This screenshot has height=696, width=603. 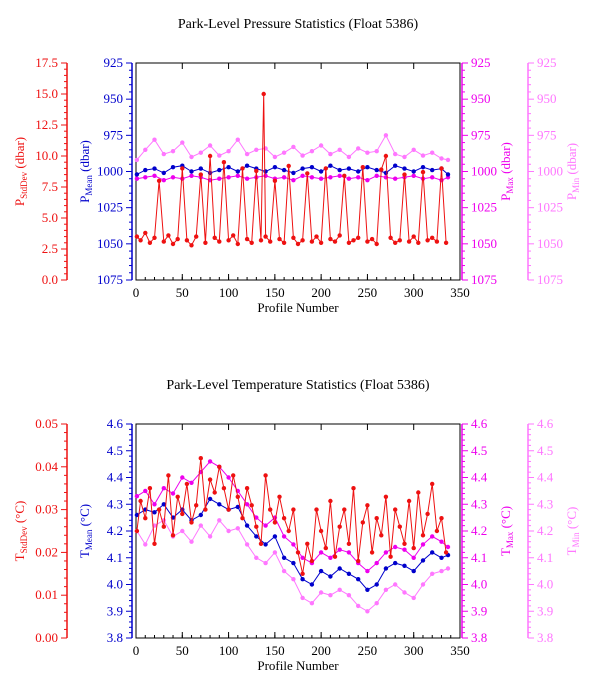 What do you see at coordinates (550, 171) in the screenshot?
I see `min-y-tick-label: 1000` at bounding box center [550, 171].